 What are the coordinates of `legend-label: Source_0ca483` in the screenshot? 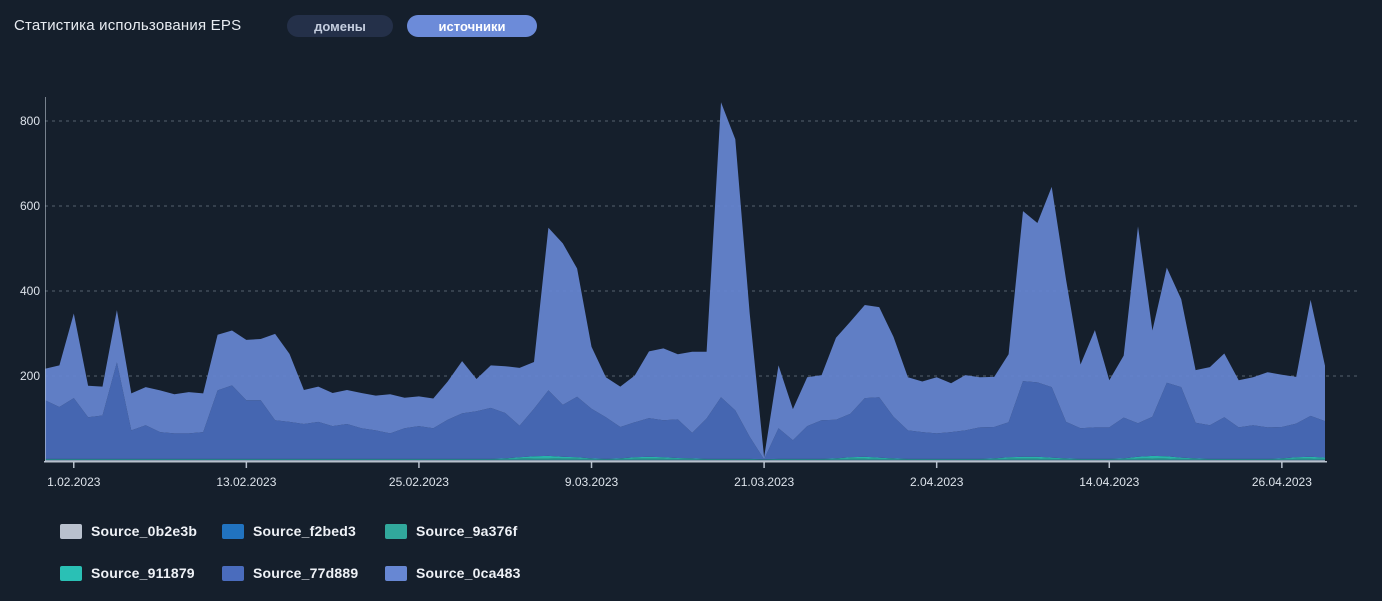 It's located at (468, 573).